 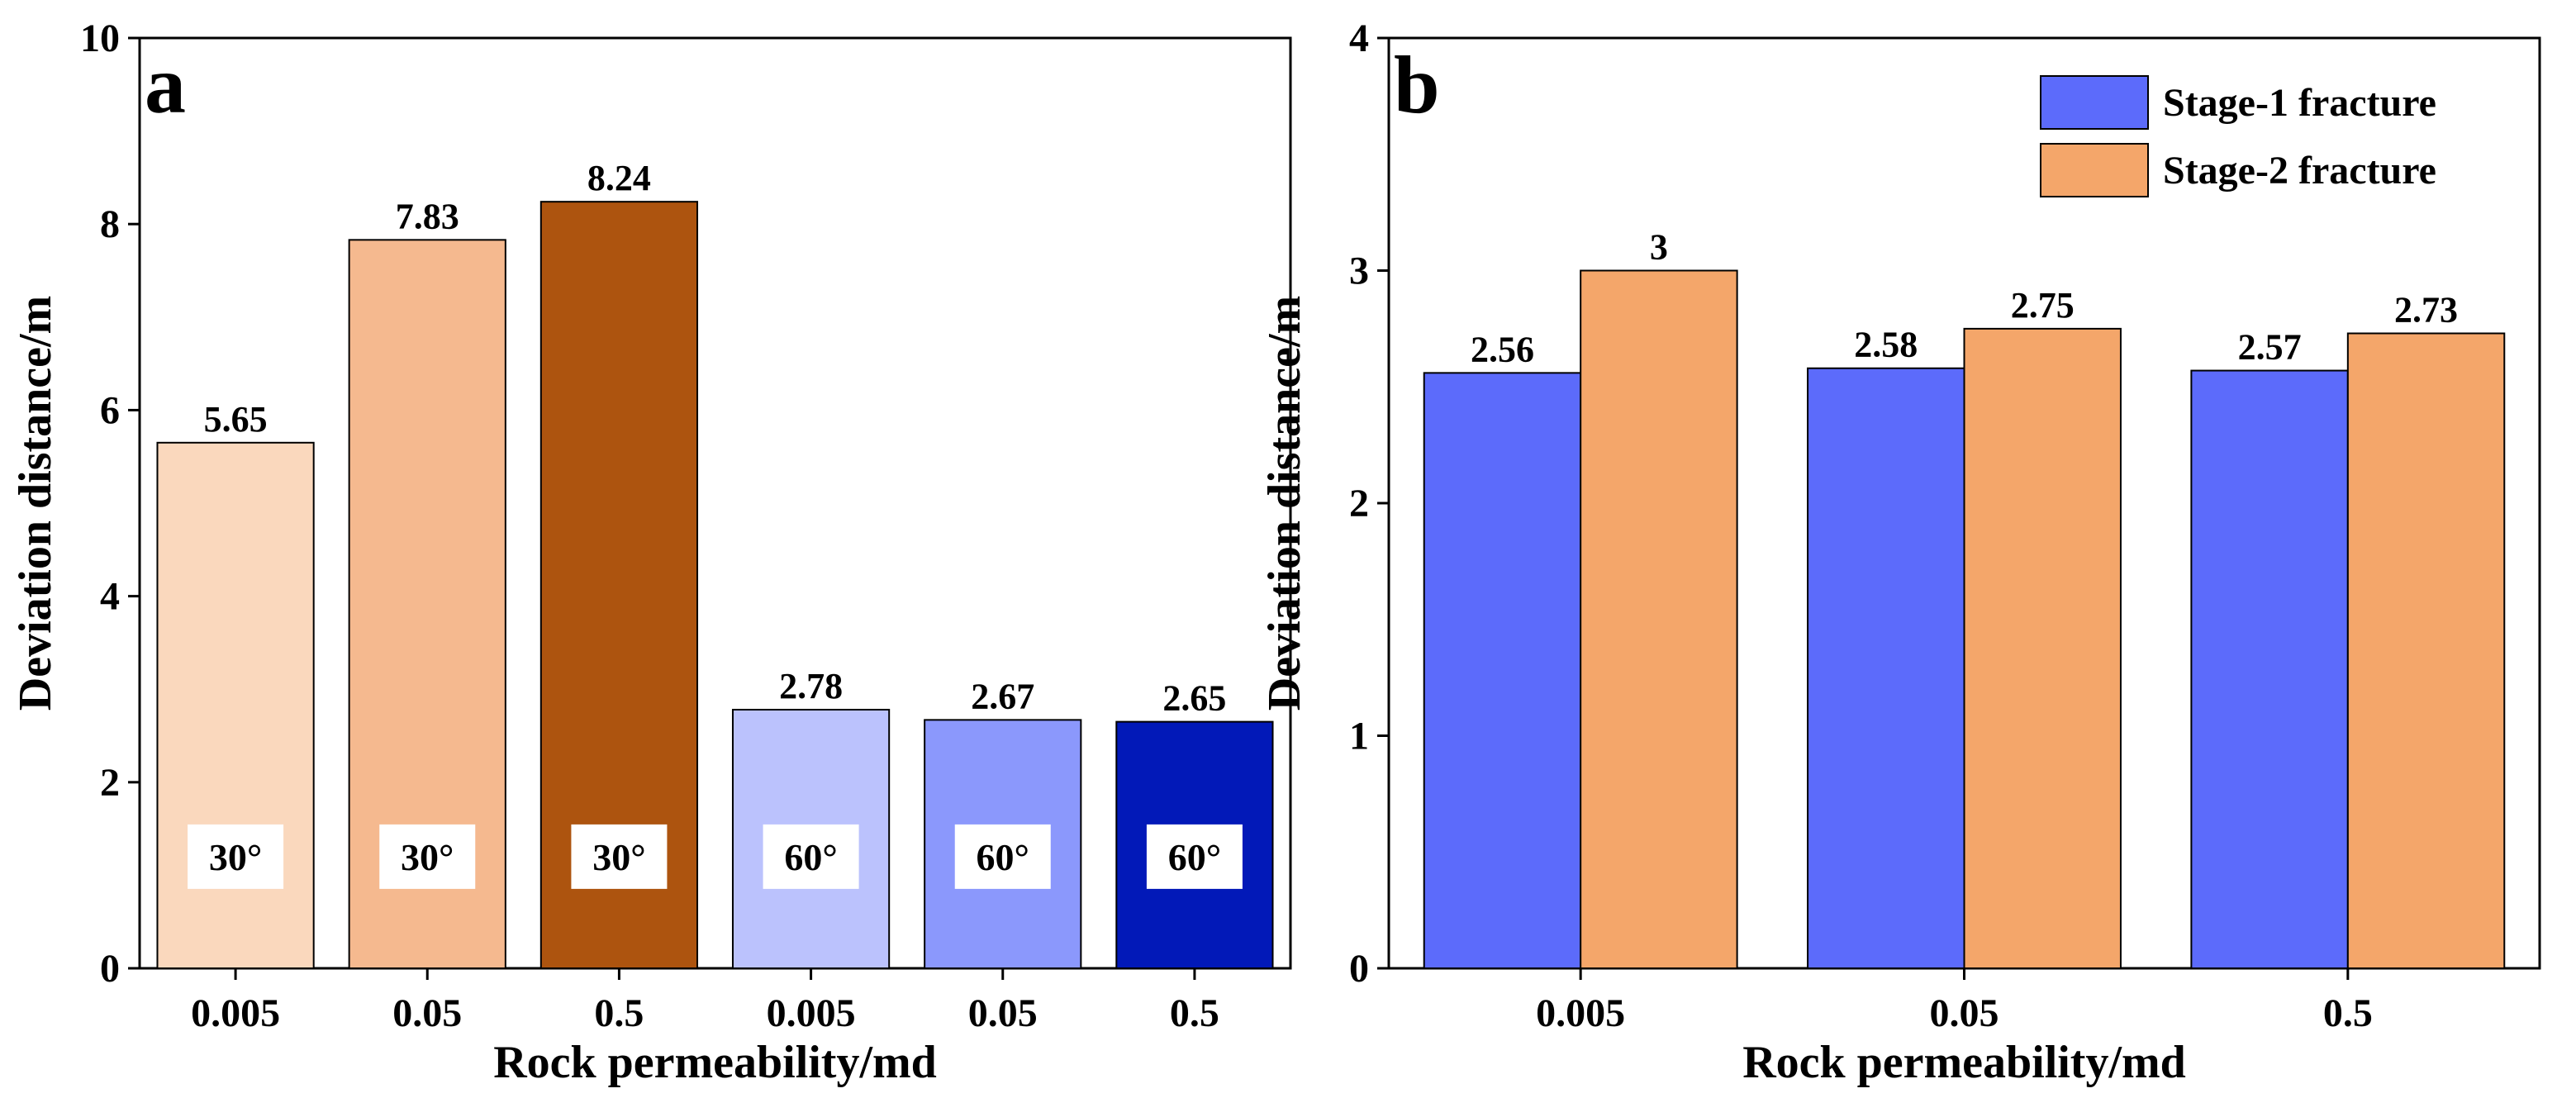 I want to click on data-label: 2.58, so click(x=1886, y=345).